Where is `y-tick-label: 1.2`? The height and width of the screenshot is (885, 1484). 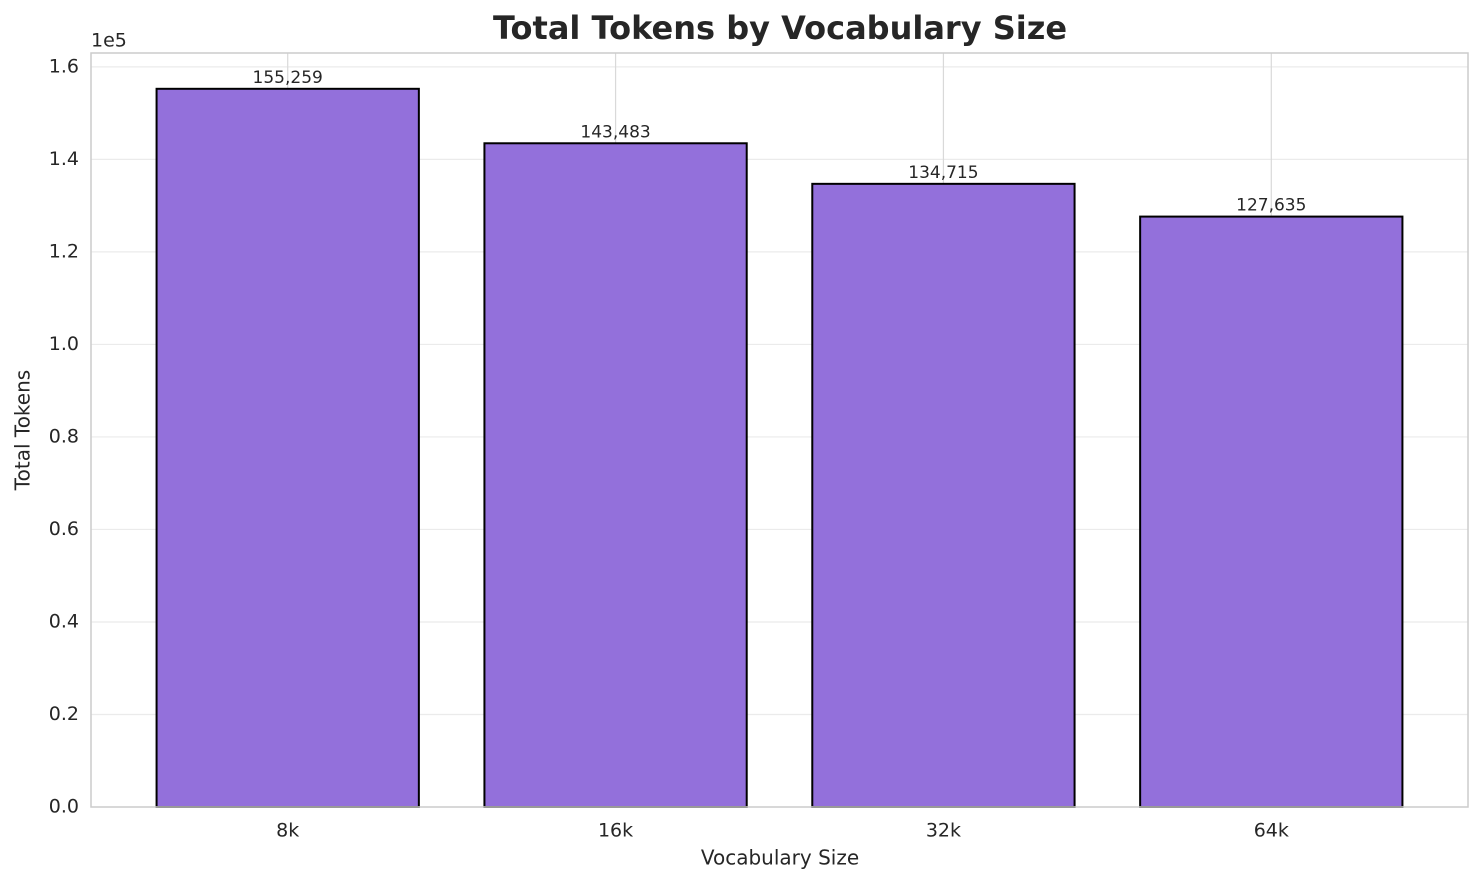
y-tick-label: 1.2 is located at coordinates (64, 251).